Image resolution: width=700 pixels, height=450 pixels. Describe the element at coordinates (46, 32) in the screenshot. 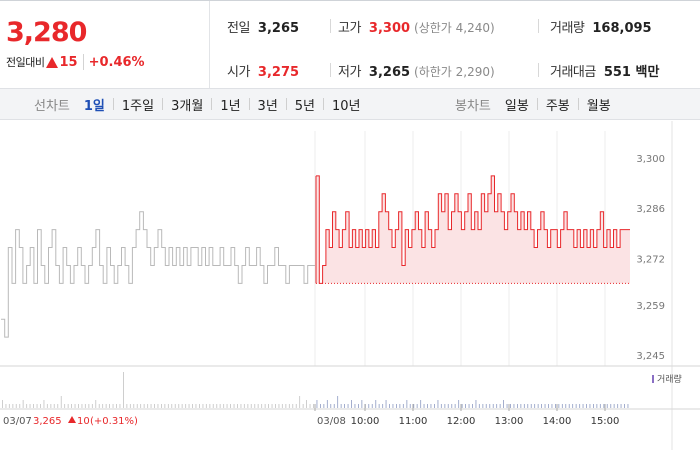

I see `current-price: 3,280` at that location.